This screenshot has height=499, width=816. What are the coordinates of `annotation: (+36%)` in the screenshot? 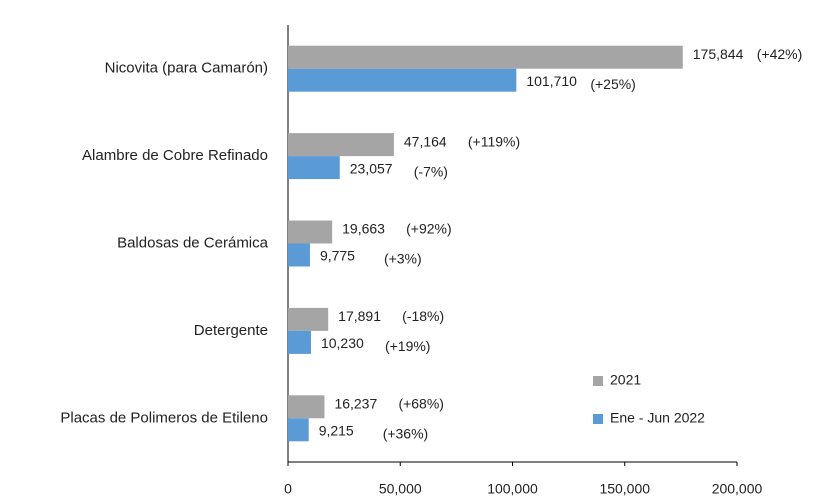 It's located at (406, 434).